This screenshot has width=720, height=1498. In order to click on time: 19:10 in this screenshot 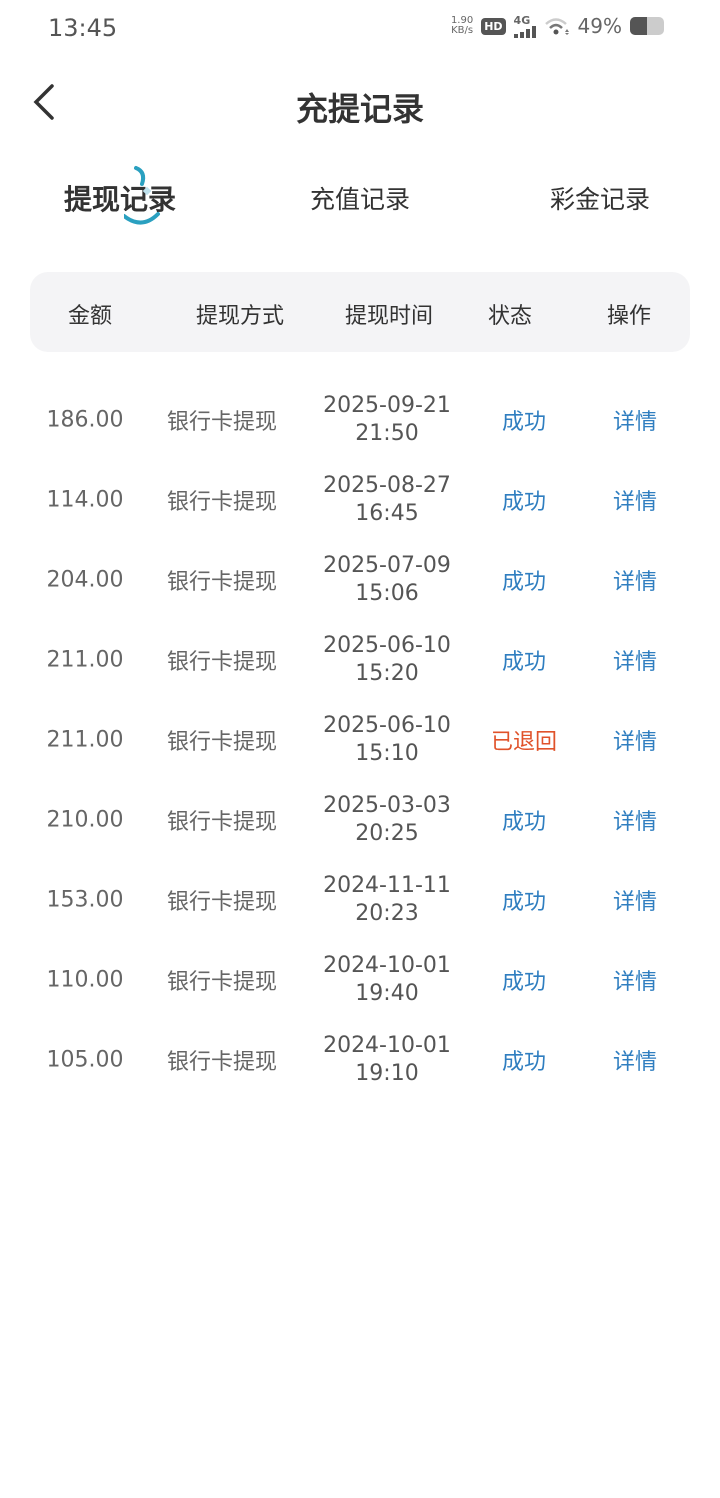, I will do `click(387, 1073)`.